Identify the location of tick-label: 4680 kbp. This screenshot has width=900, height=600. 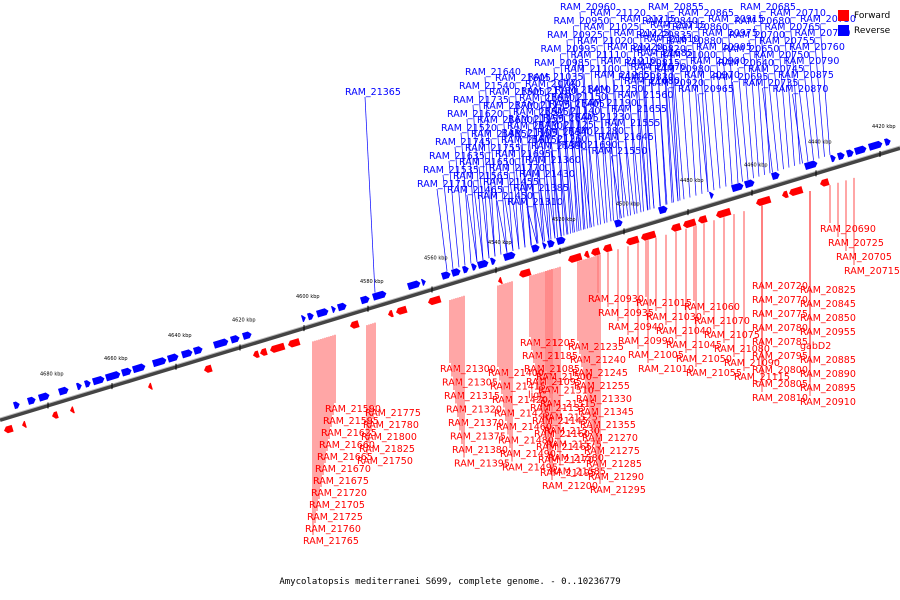
(52, 374).